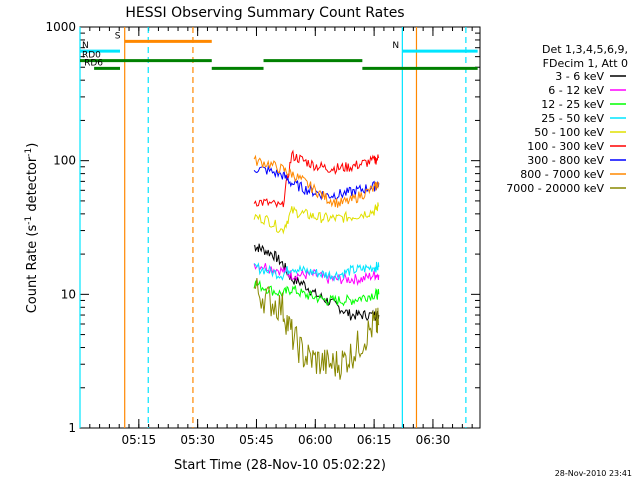 This screenshot has width=640, height=480. Describe the element at coordinates (139, 440) in the screenshot. I see `x-tick-label: 05:15` at that location.